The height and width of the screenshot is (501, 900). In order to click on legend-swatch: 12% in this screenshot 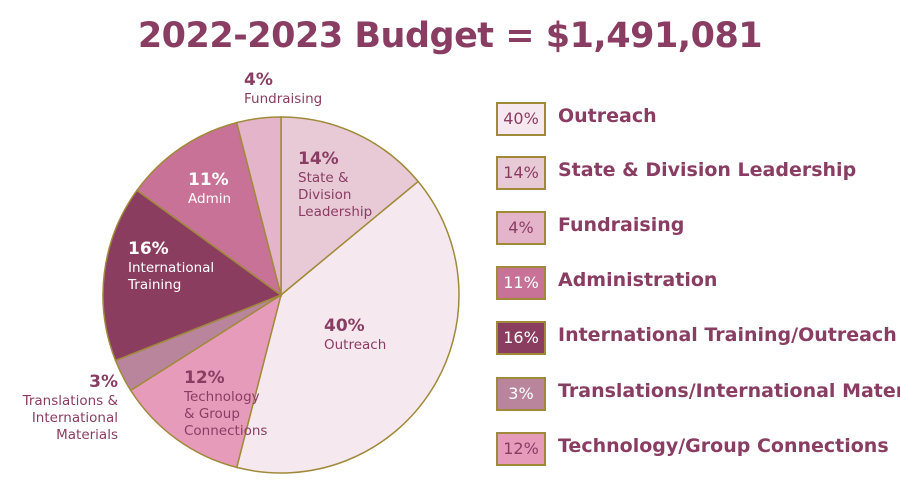, I will do `click(521, 449)`.